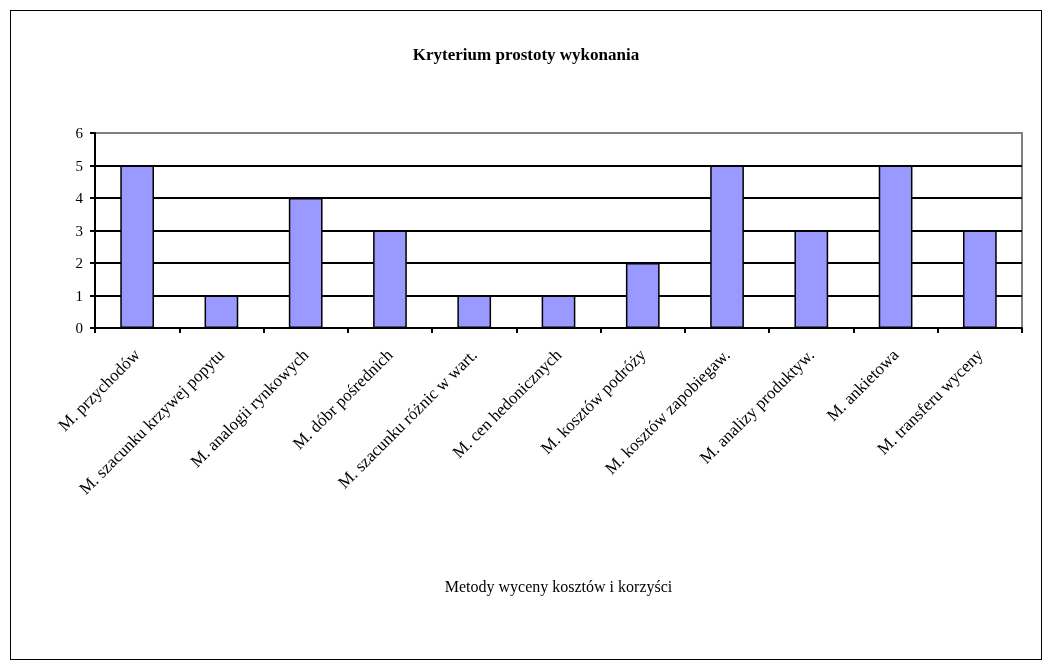 This screenshot has height=672, width=1052. I want to click on y-tick-label: 5, so click(79, 165).